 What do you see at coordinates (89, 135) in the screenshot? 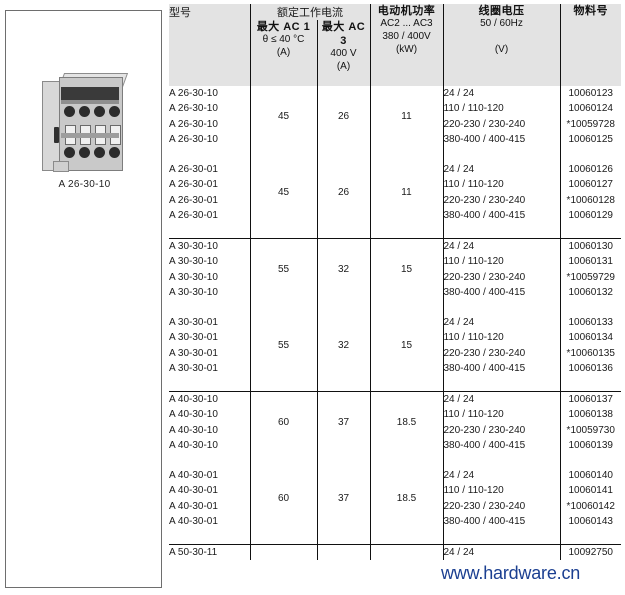
I see `contactor-lower-band` at bounding box center [89, 135].